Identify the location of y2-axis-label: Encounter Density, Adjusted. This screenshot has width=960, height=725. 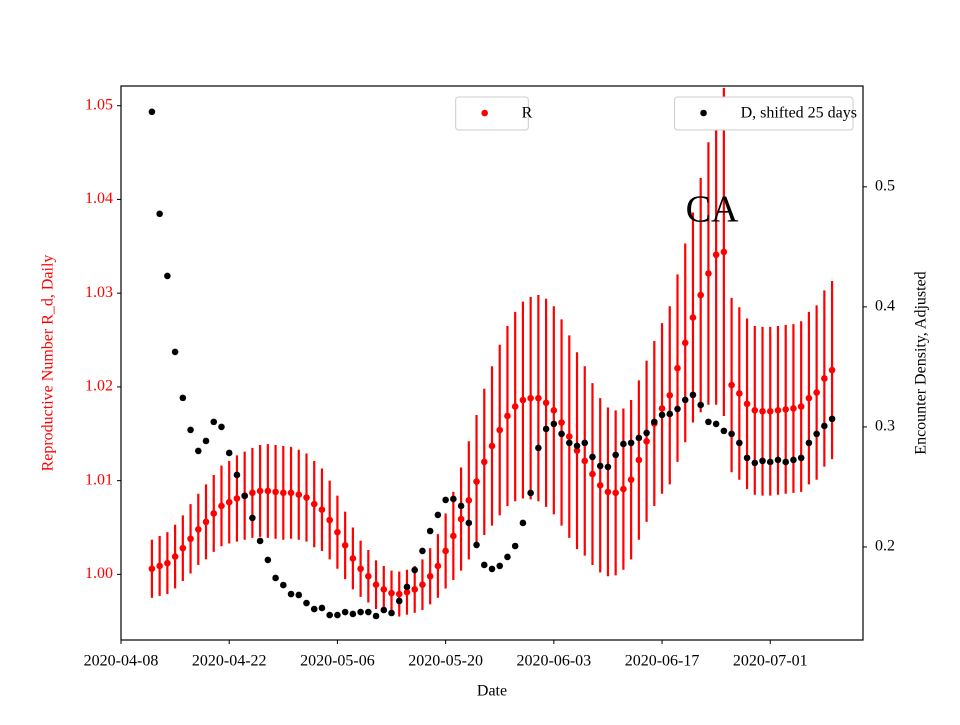
(921, 362).